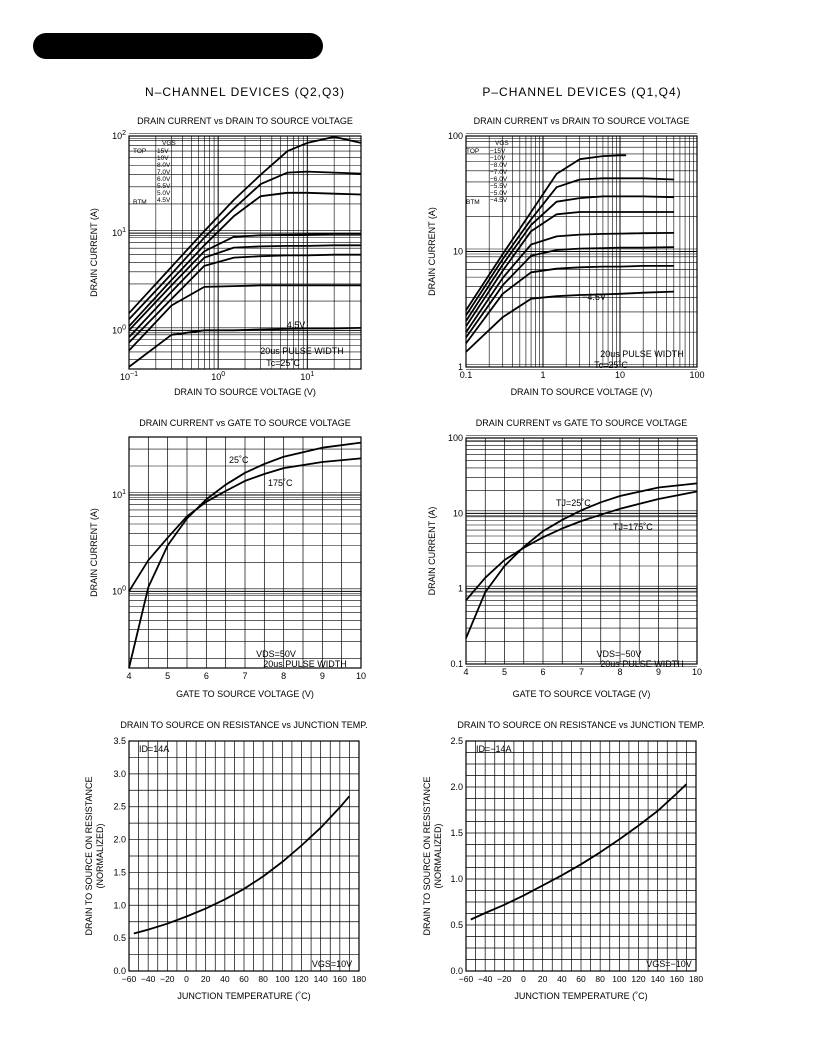 Image resolution: width=816 pixels, height=1056 pixels. Describe the element at coordinates (245, 392) in the screenshot. I see `x-axis-label: DRAIN TO SOURCE VOLTAGE (V)` at that location.